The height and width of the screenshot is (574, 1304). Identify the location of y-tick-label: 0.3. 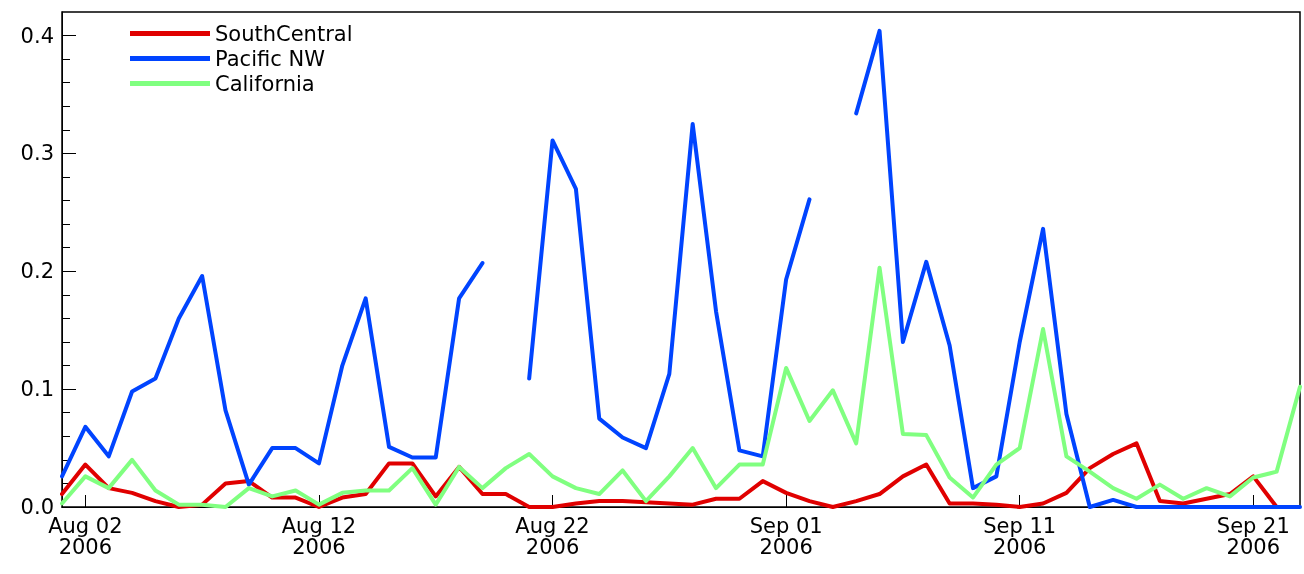
(37, 153).